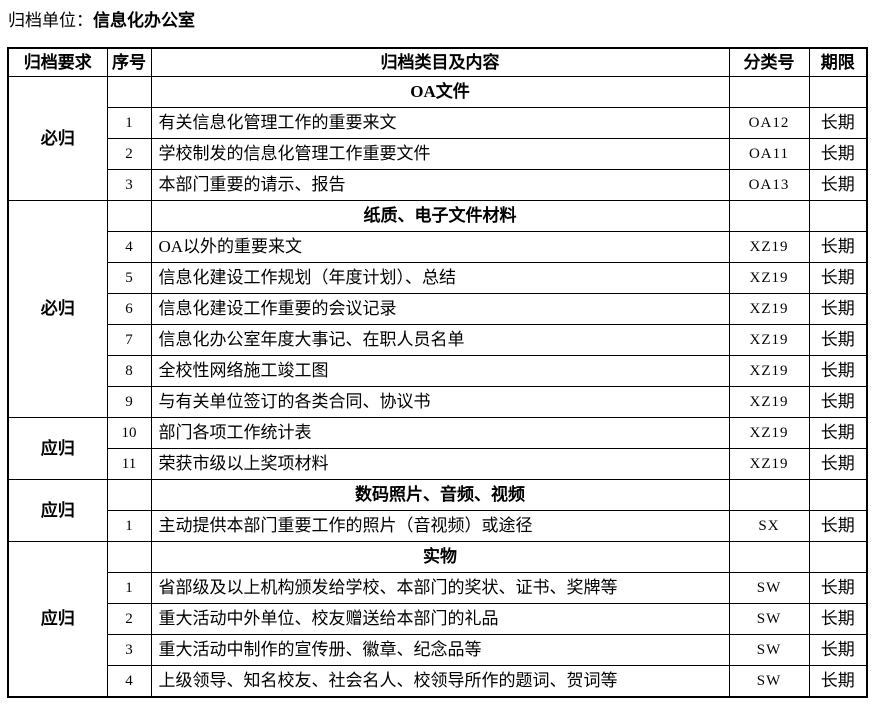  I want to click on content-cell: 重大活动中外单位、校友赠送给本部门的礼品, so click(440, 619).